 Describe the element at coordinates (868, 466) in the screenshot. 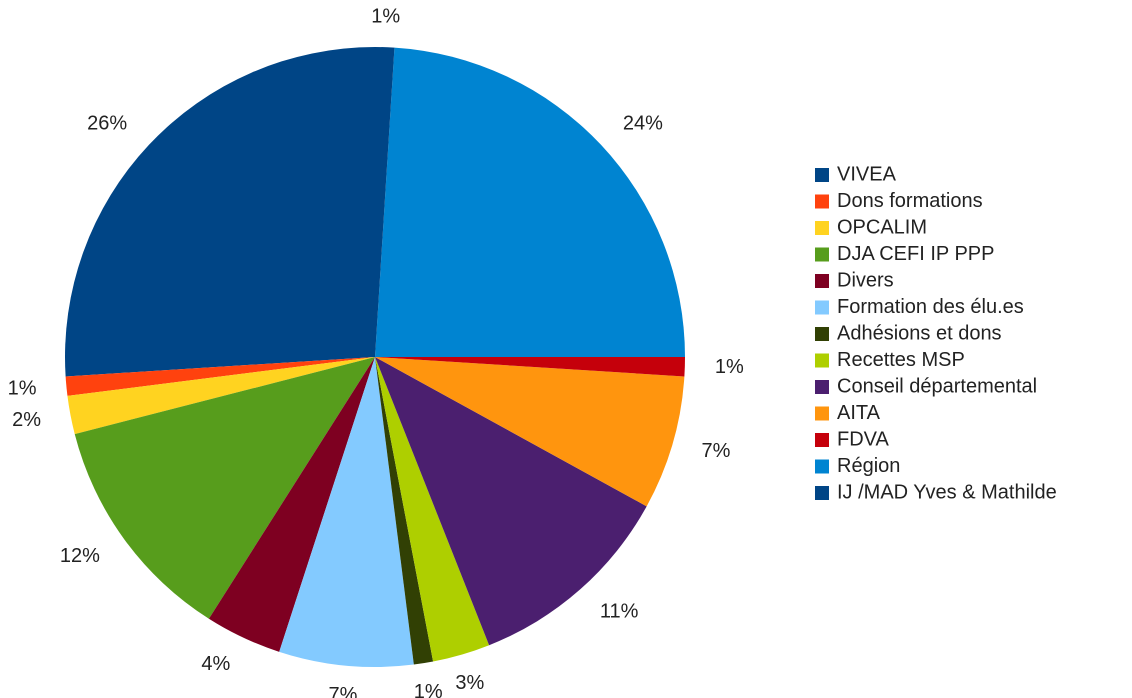

I see `legend-label: Région` at that location.